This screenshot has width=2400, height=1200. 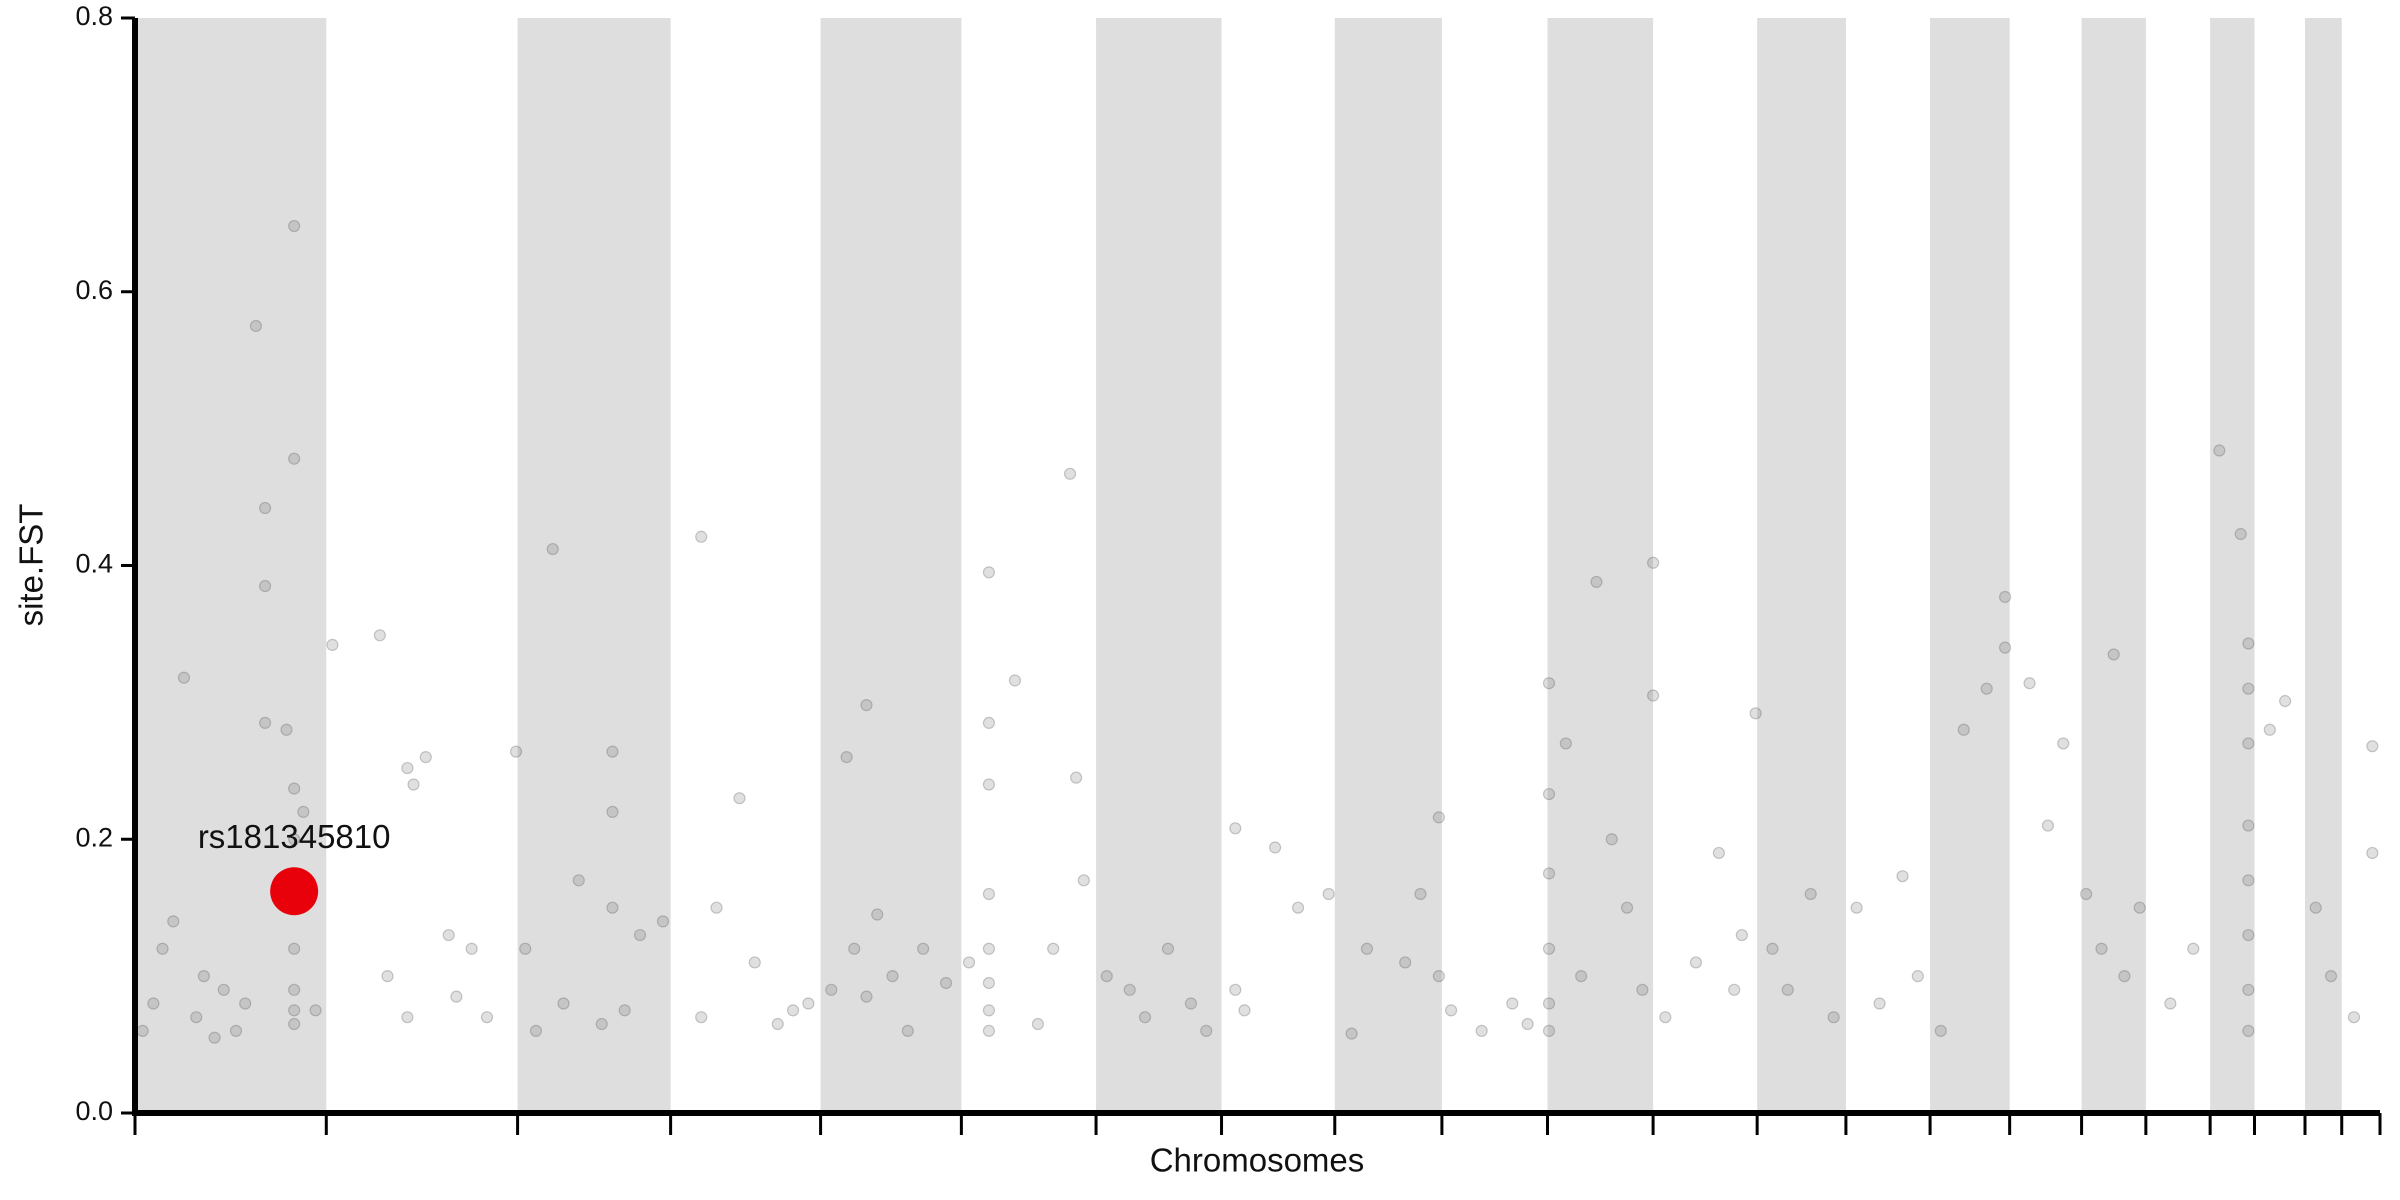 I want to click on highlight-point, so click(x=294, y=891).